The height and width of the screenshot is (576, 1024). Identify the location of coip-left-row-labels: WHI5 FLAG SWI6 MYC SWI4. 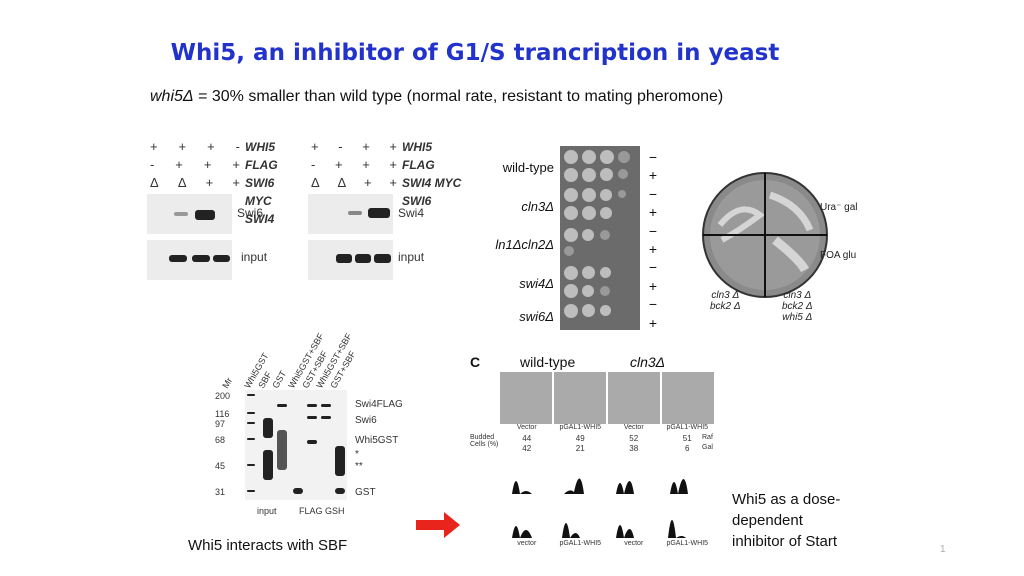
(261, 183).